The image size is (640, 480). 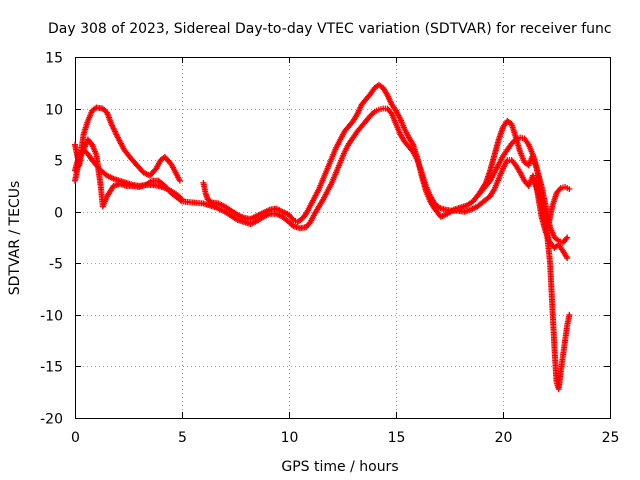 I want to click on x-tick-label: 20, so click(x=504, y=438).